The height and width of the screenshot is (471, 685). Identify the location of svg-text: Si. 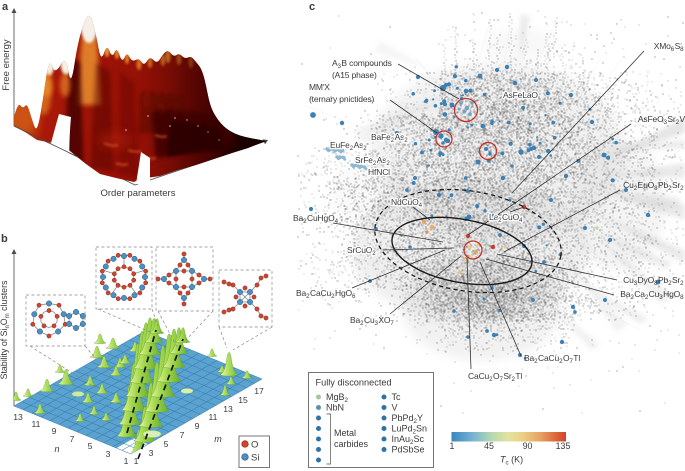
(255, 458).